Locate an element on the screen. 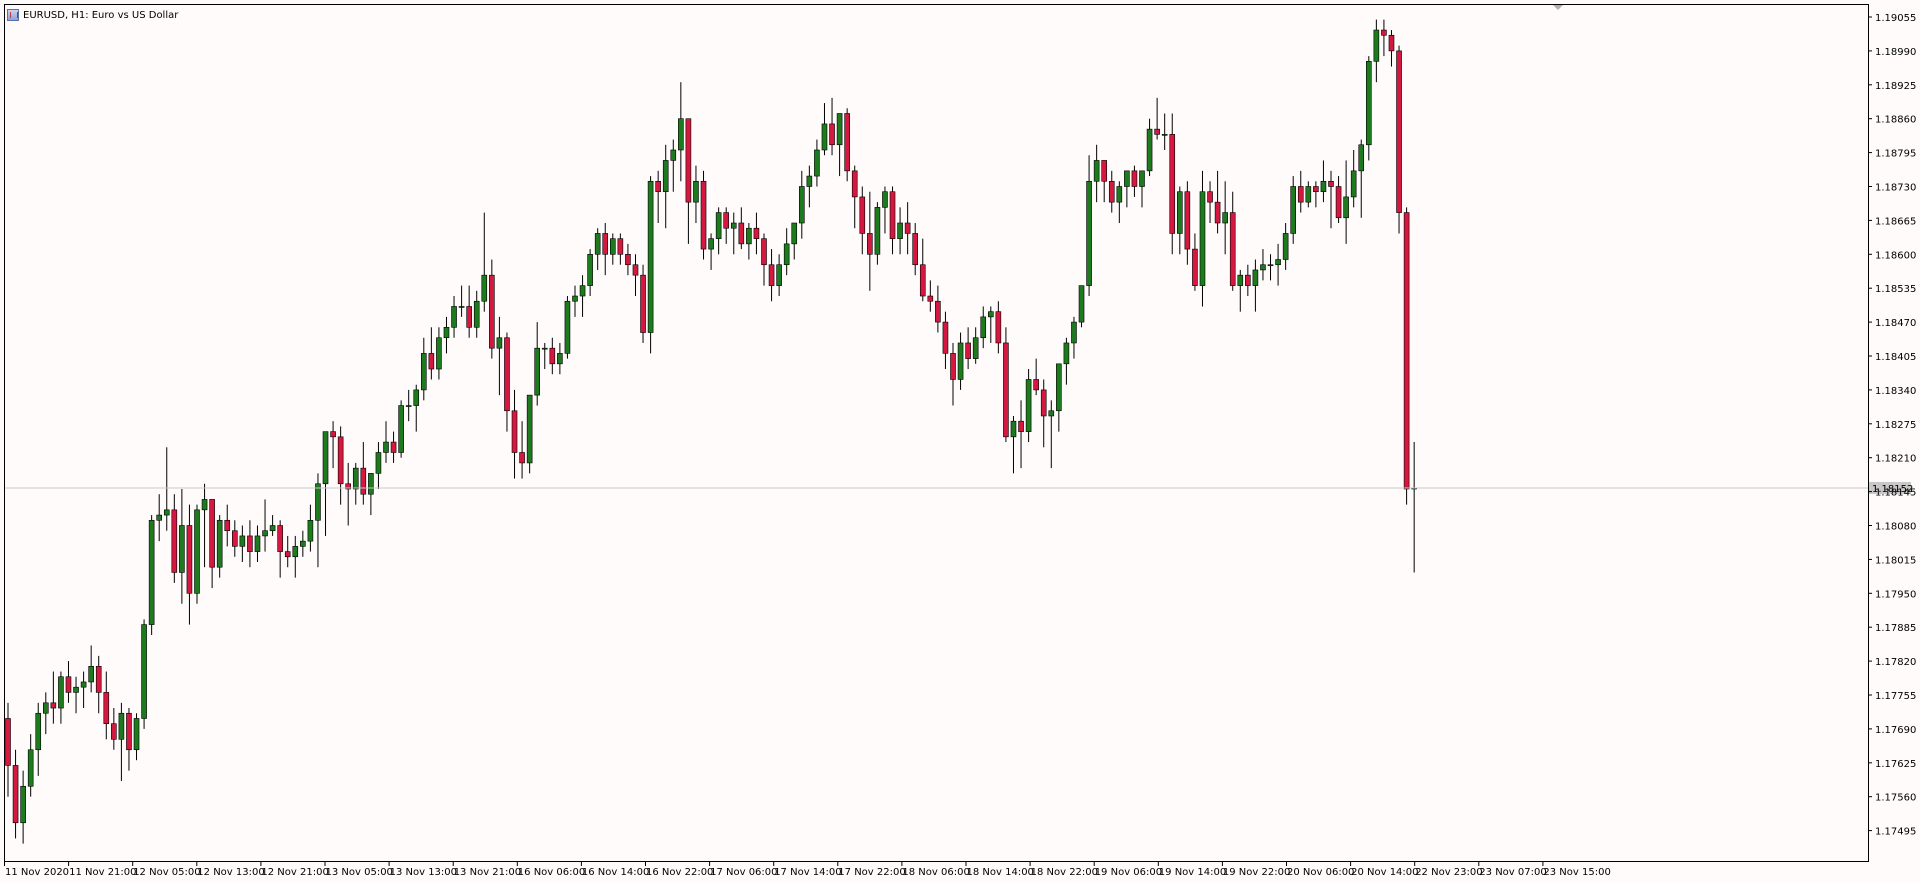  price-tick-label: 1.17950 is located at coordinates (1895, 594).